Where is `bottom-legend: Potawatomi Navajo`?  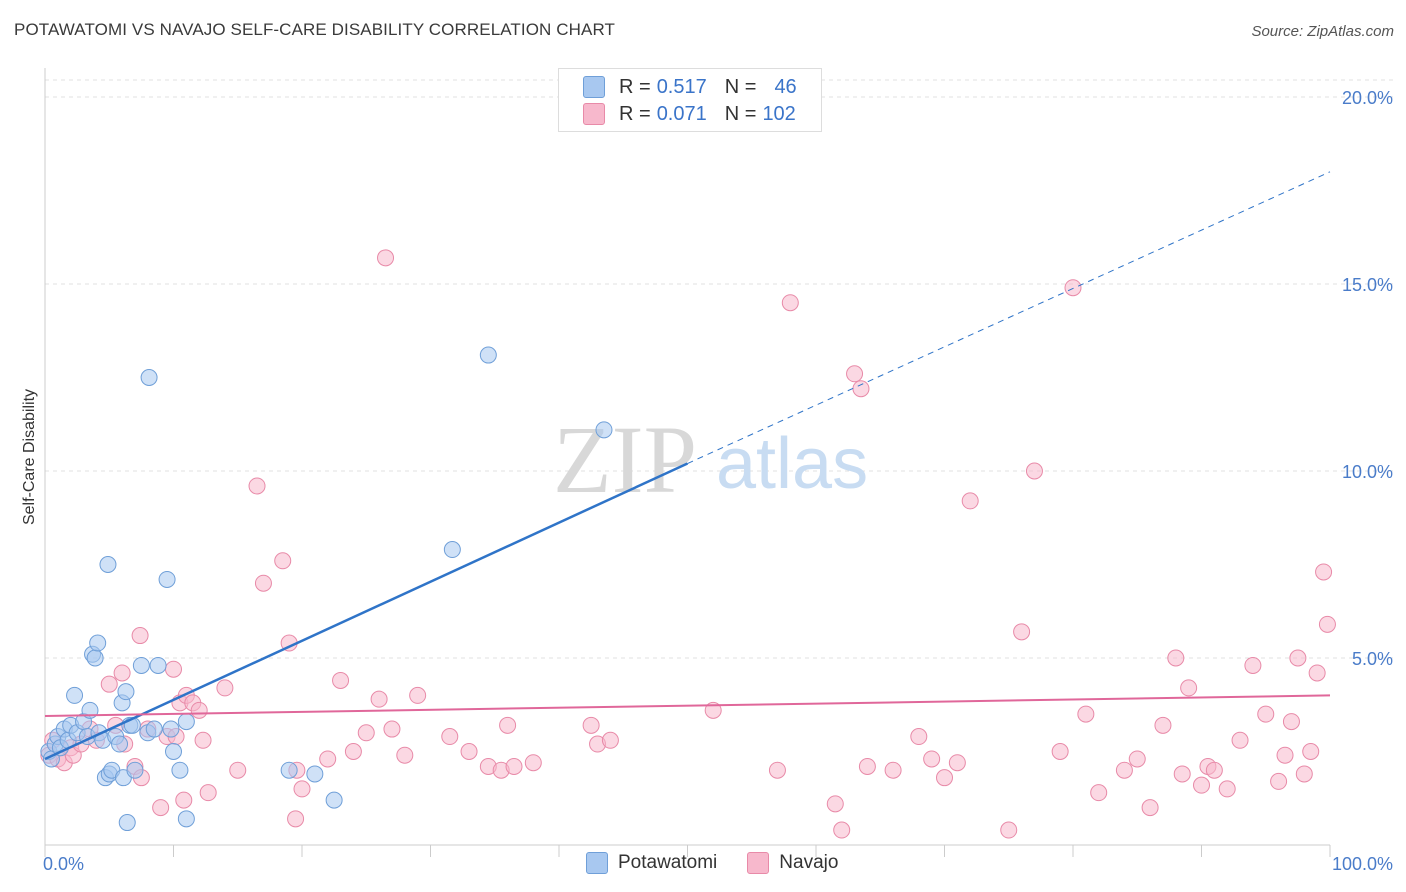
bottom-legend: Potawatomi Navajo is located at coordinates (727, 863).